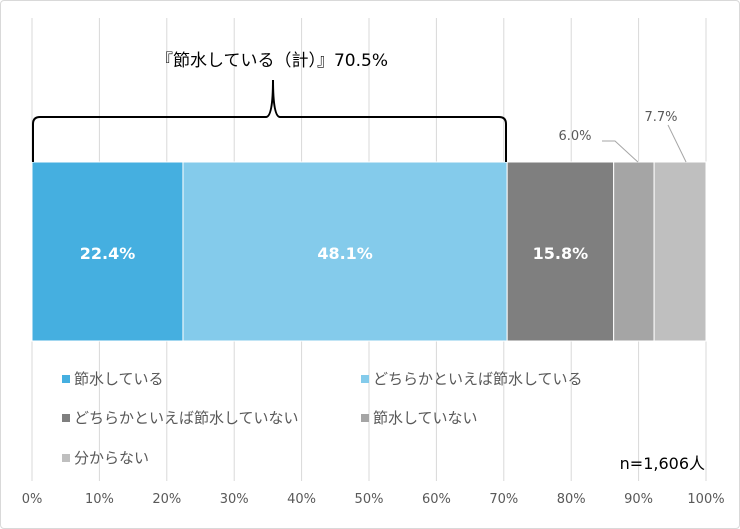 This screenshot has width=740, height=529. I want to click on legend-label: どちらかといえば節水している, so click(478, 379).